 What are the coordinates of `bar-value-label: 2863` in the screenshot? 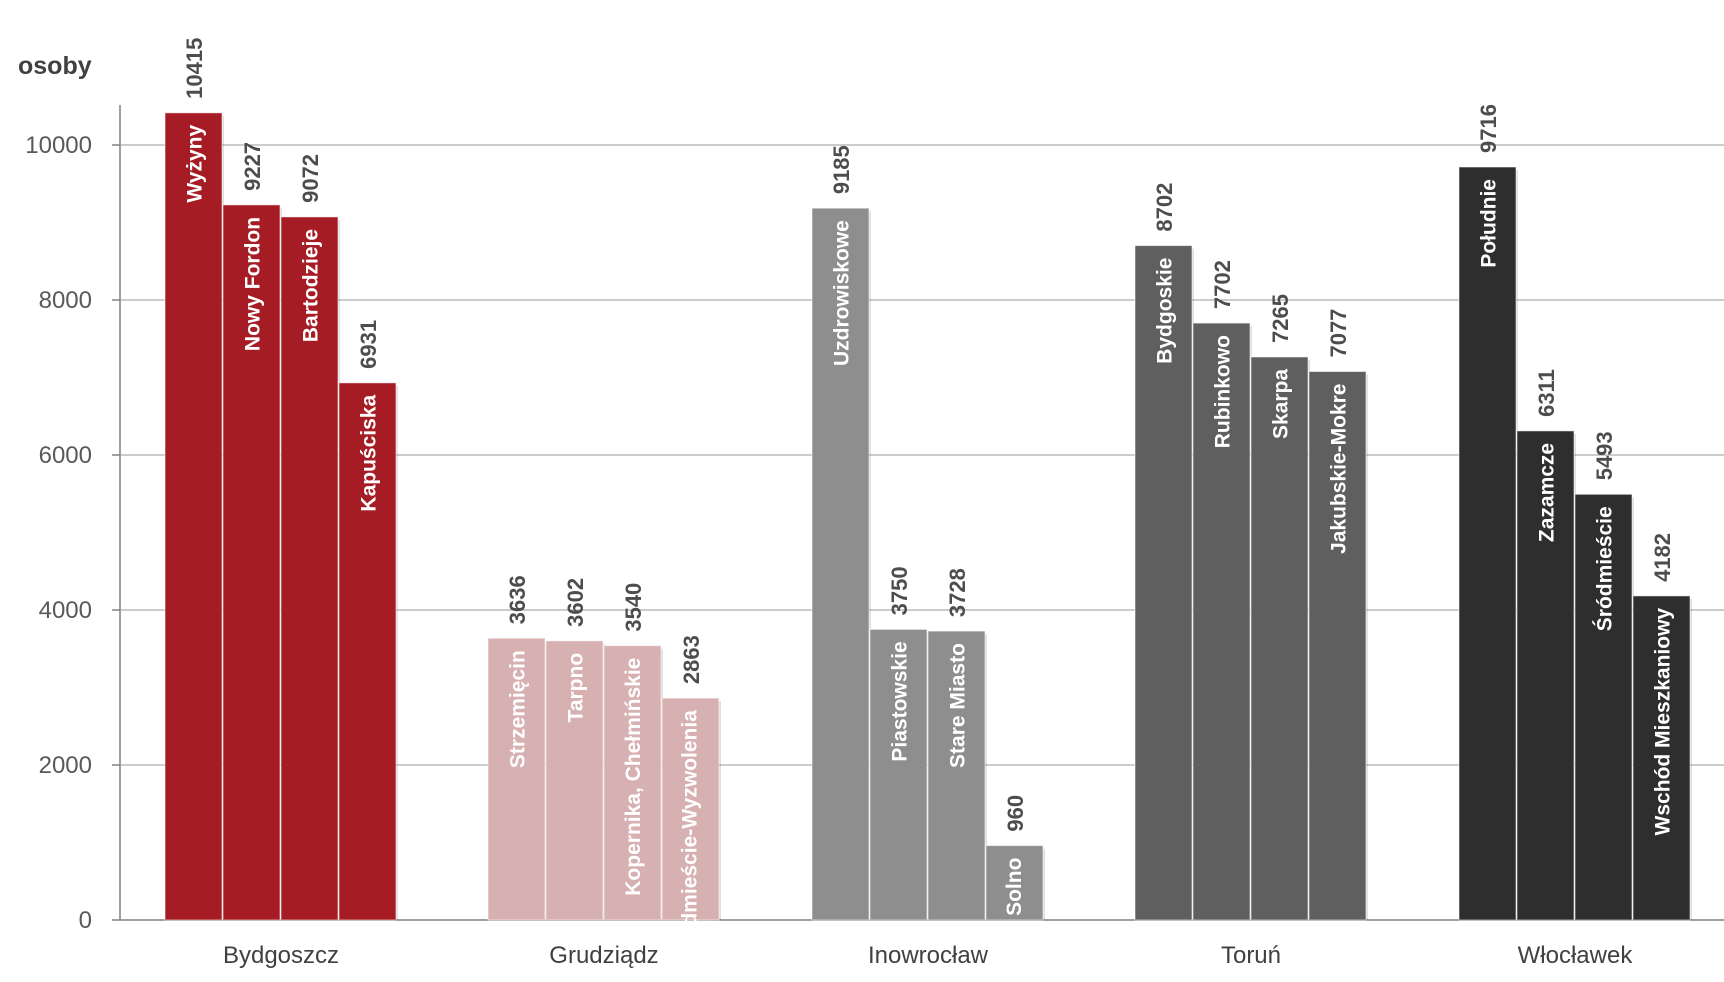 It's located at (691, 659).